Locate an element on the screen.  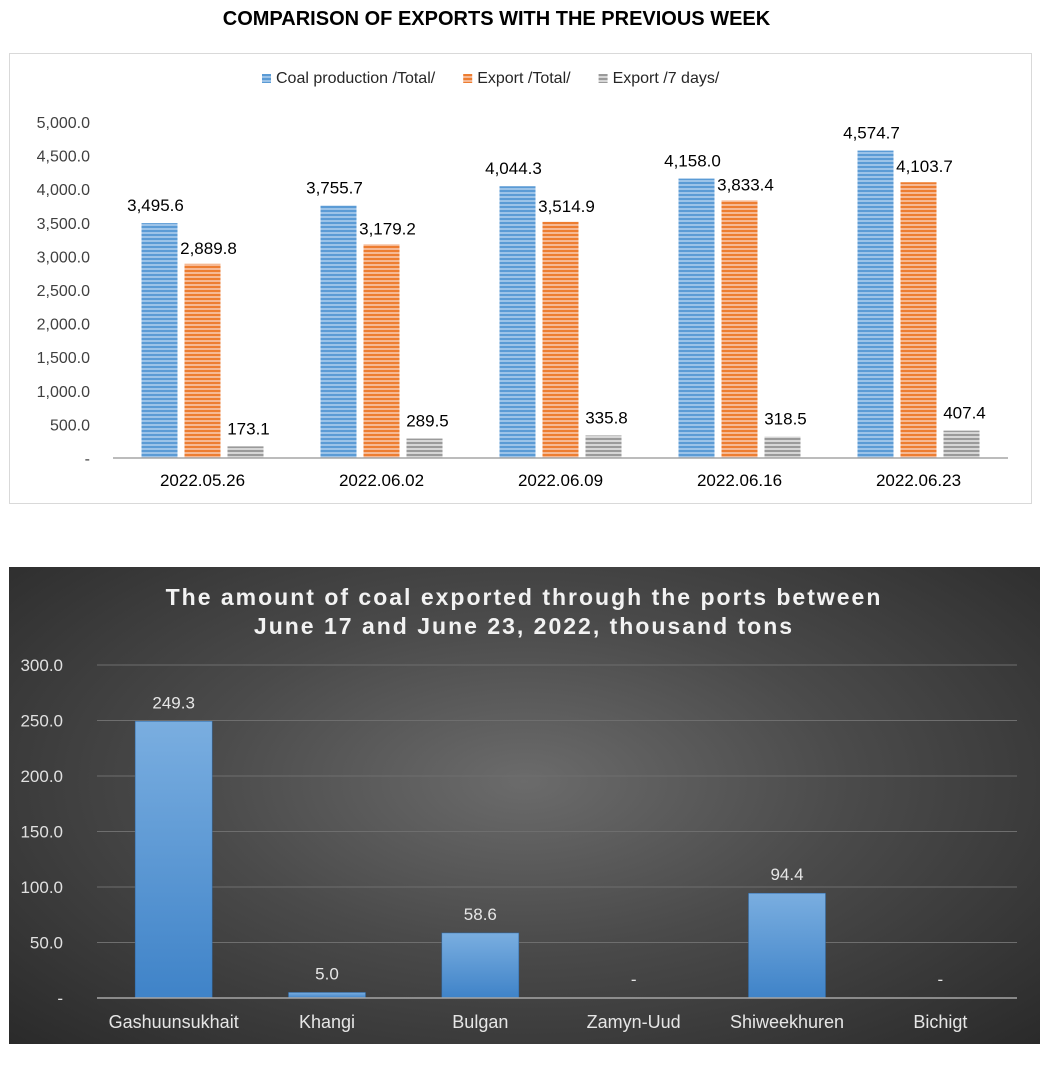
y-tick-label: 1,000.0 is located at coordinates (63, 392).